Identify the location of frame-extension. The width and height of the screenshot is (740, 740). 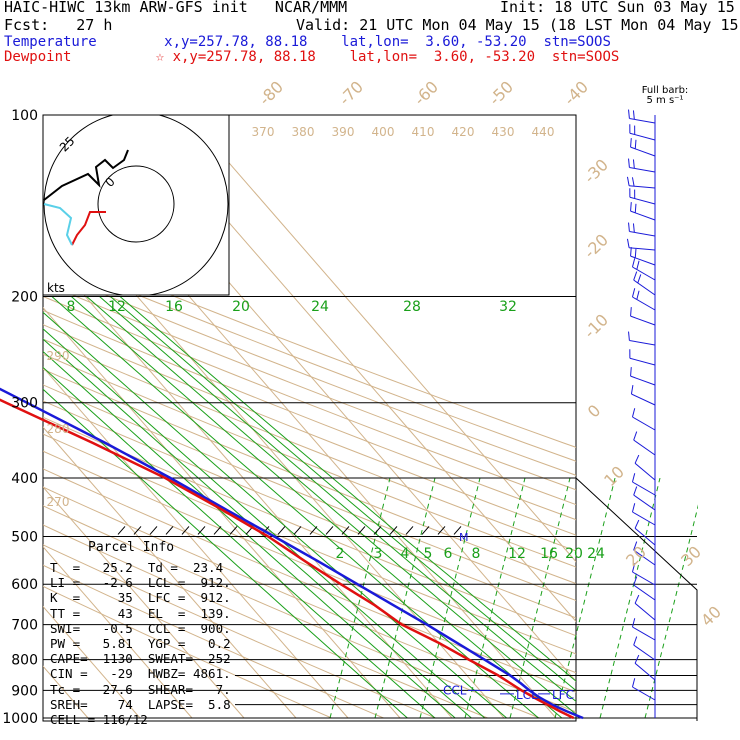
(636, 599).